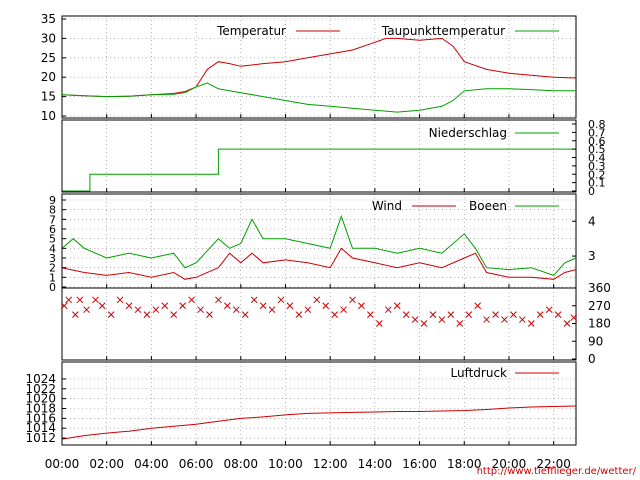  Describe the element at coordinates (48, 19) in the screenshot. I see `y-tick-label-left-temperature: 35` at that location.